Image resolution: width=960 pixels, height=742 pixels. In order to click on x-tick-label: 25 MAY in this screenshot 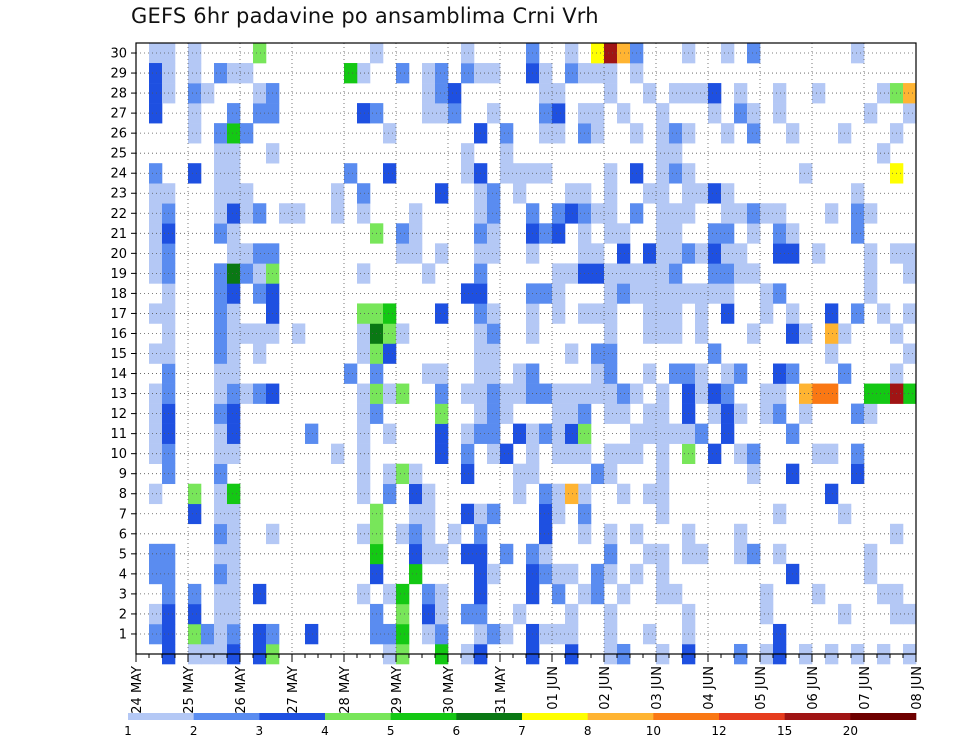, I will do `click(189, 690)`.